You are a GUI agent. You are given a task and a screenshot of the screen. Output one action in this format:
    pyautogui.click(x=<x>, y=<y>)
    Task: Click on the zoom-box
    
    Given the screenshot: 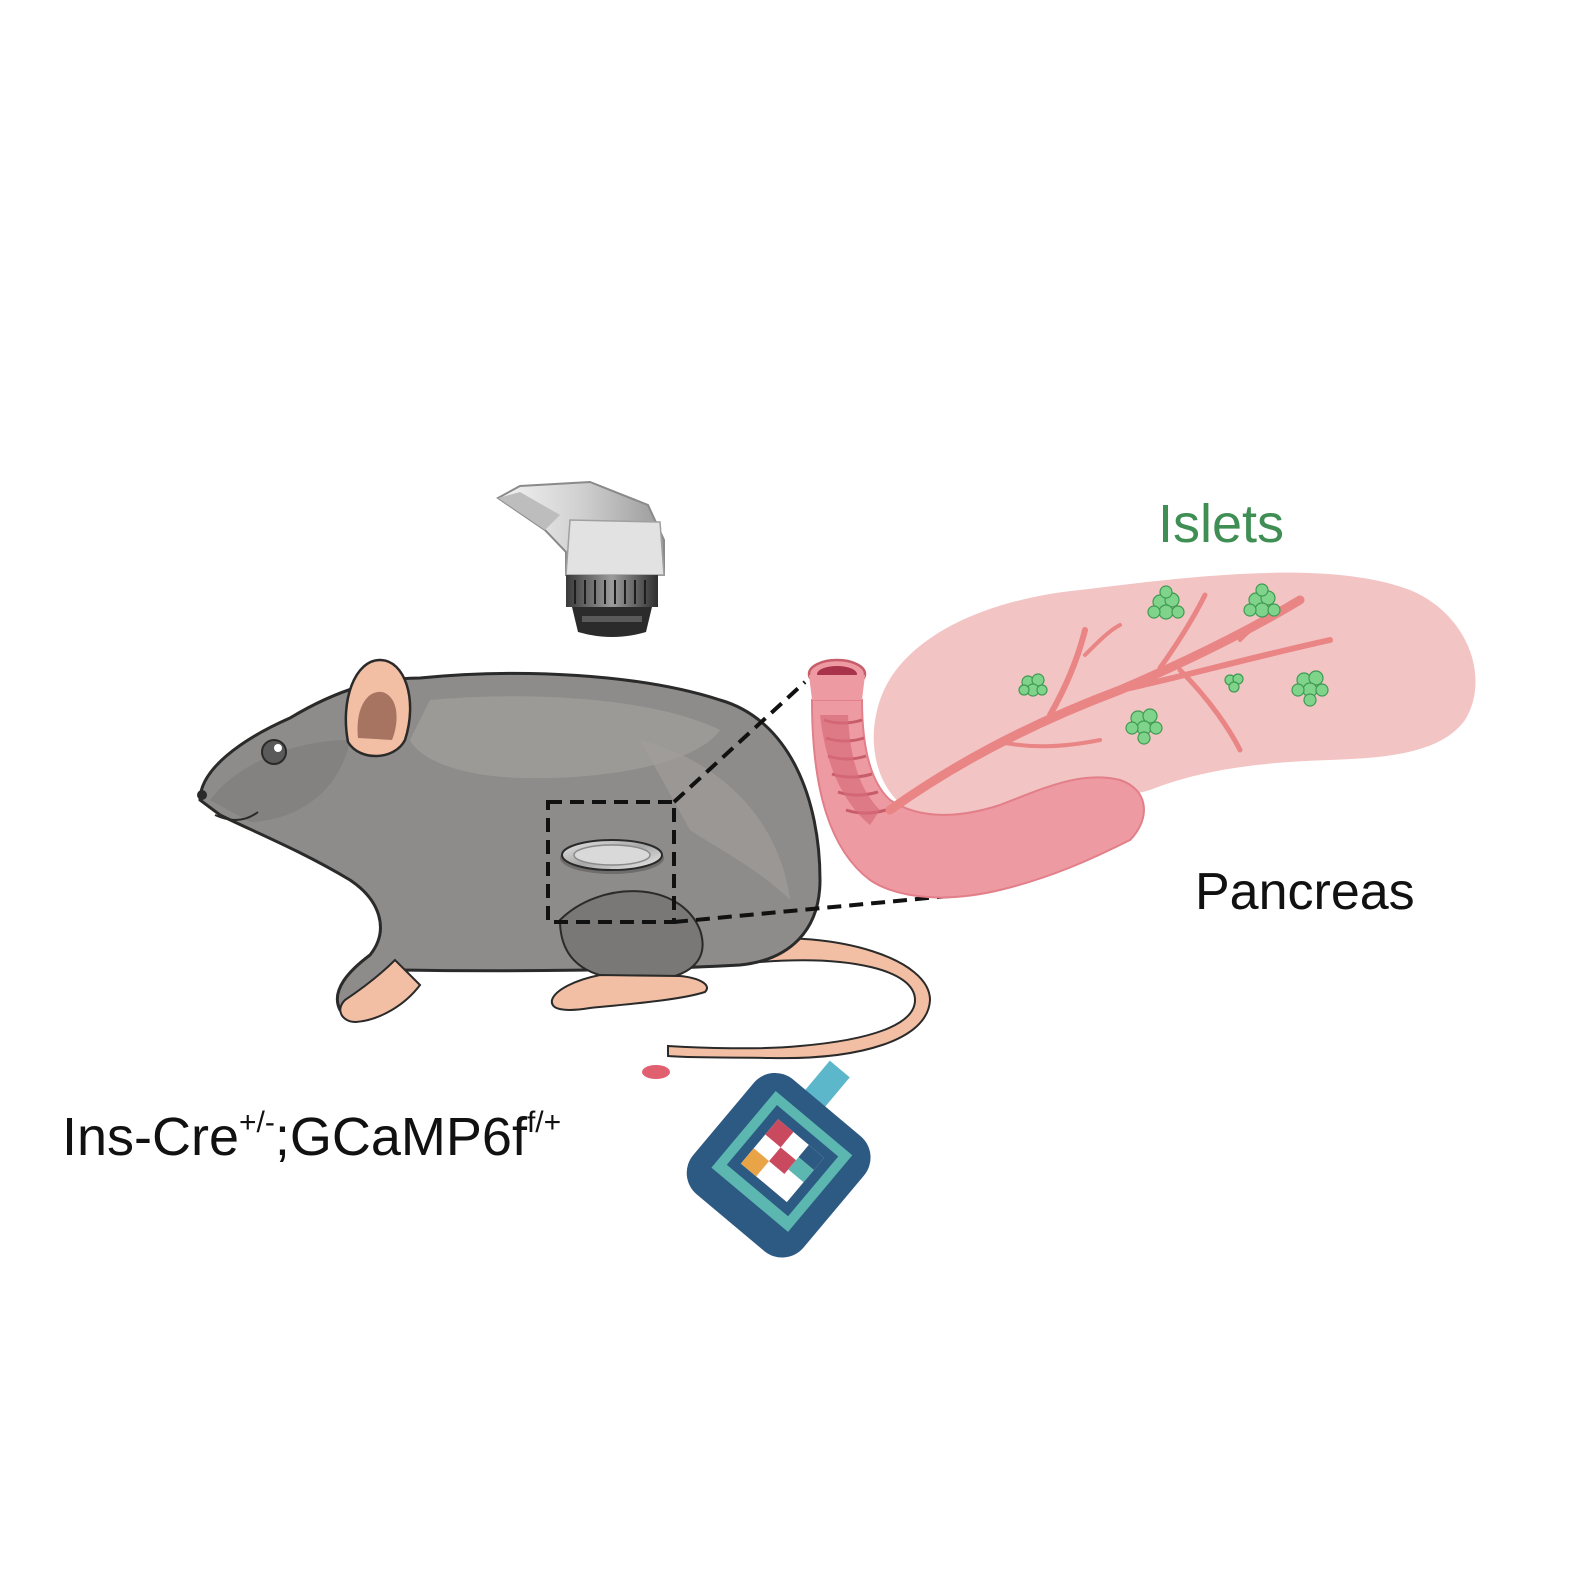 What is the action you would take?
    pyautogui.click(x=611, y=862)
    